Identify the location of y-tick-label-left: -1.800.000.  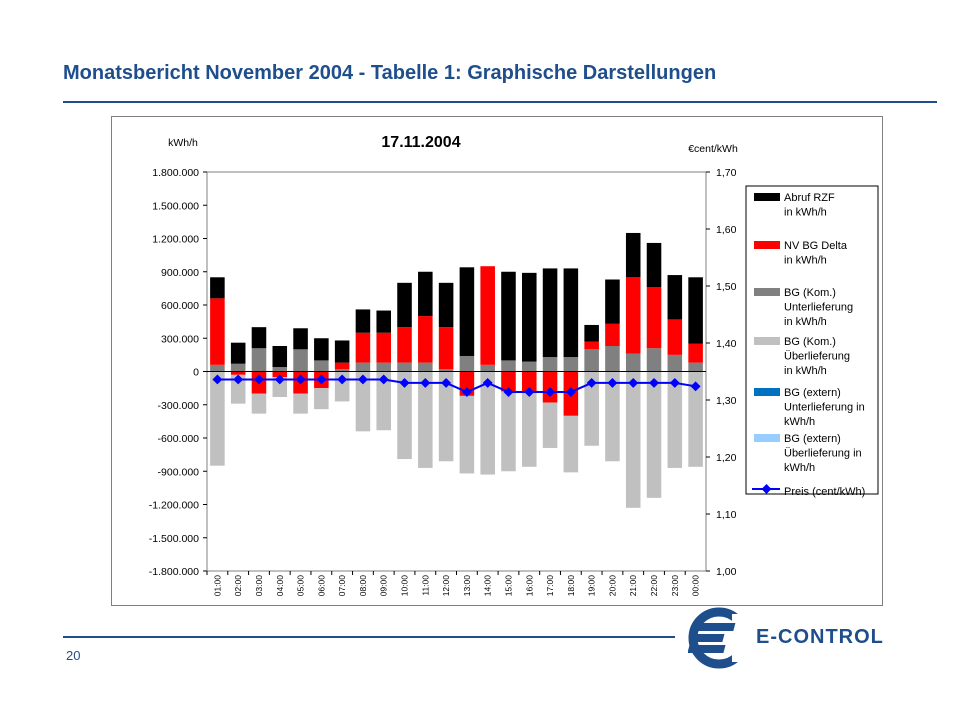
(174, 572).